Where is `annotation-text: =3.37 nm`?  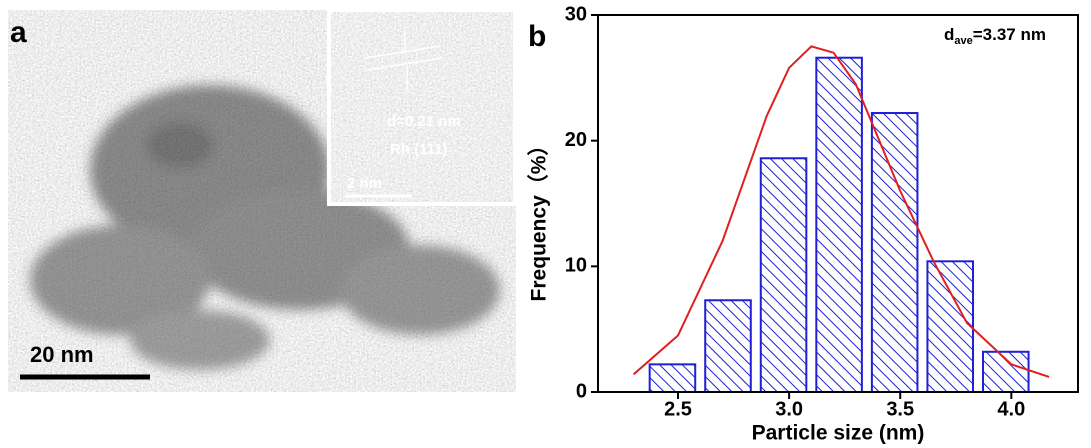
annotation-text: =3.37 nm is located at coordinates (1009, 34).